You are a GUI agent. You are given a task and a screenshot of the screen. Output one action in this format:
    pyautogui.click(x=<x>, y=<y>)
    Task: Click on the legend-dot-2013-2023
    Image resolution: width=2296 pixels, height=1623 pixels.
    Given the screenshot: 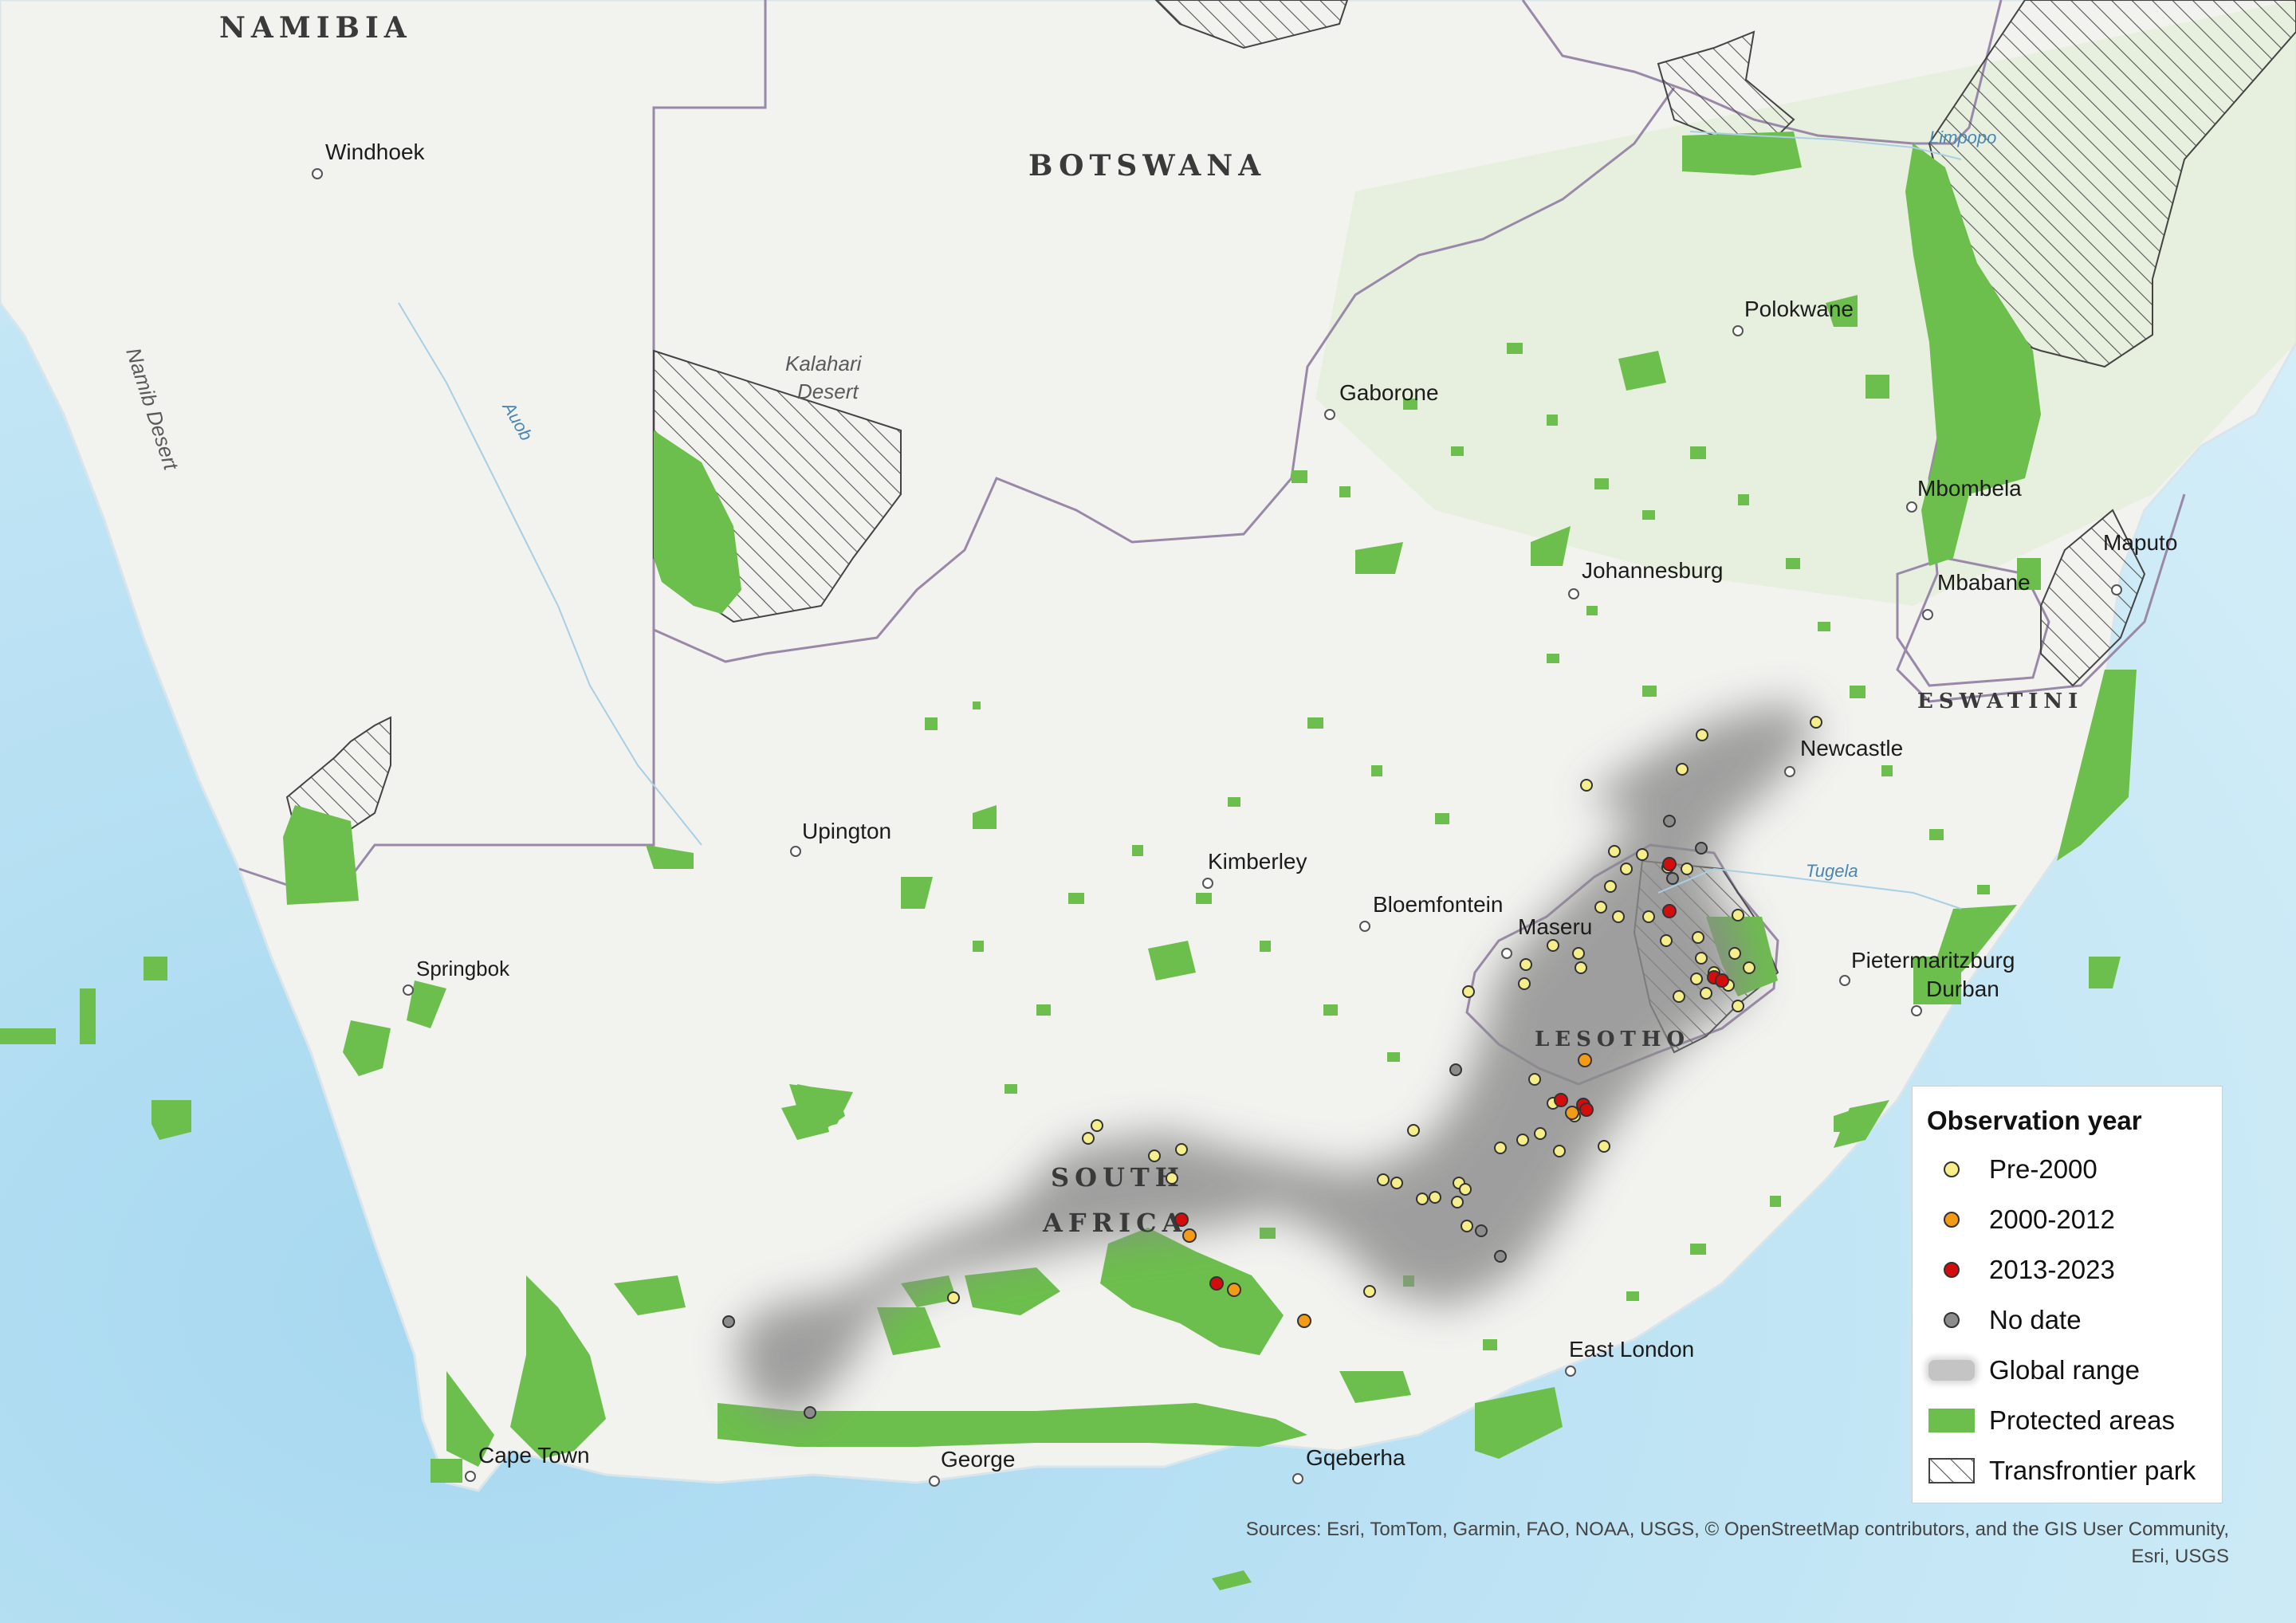 What is the action you would take?
    pyautogui.click(x=1952, y=1269)
    